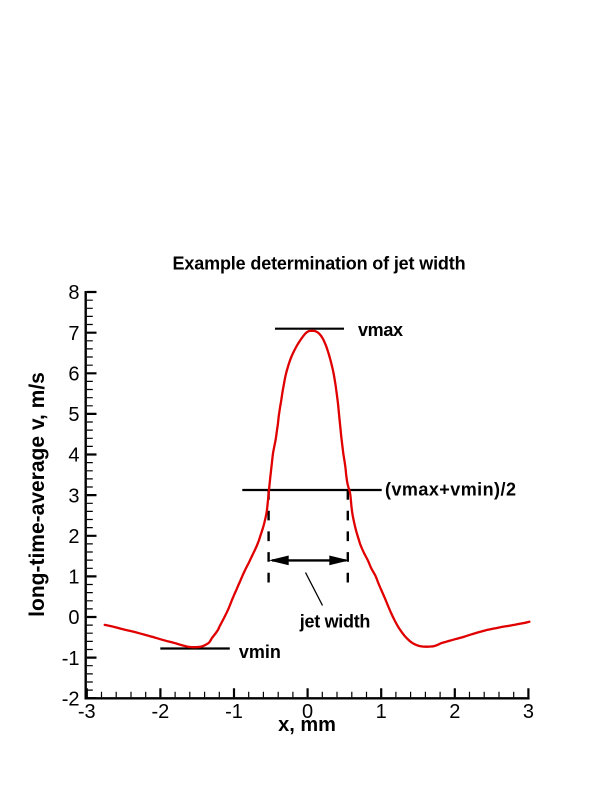 The width and height of the screenshot is (614, 799). What do you see at coordinates (37, 494) in the screenshot?
I see `svg-text: long-time-average v, m/s` at bounding box center [37, 494].